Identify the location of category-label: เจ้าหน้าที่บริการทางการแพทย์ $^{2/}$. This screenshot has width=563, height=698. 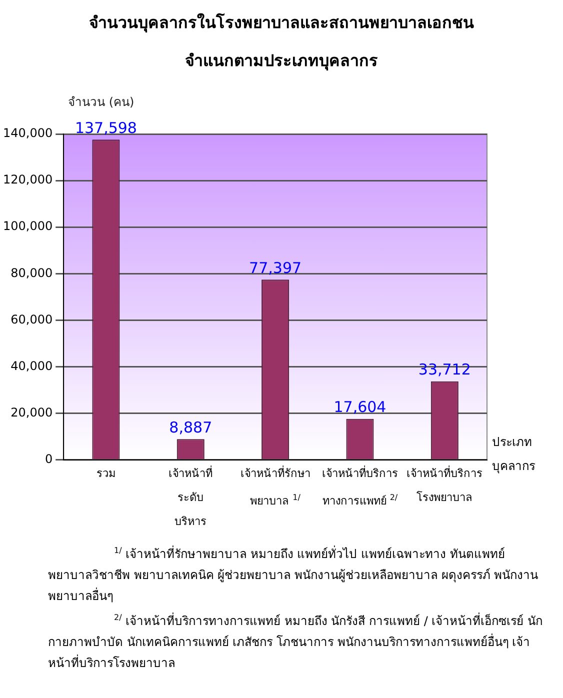
(360, 487).